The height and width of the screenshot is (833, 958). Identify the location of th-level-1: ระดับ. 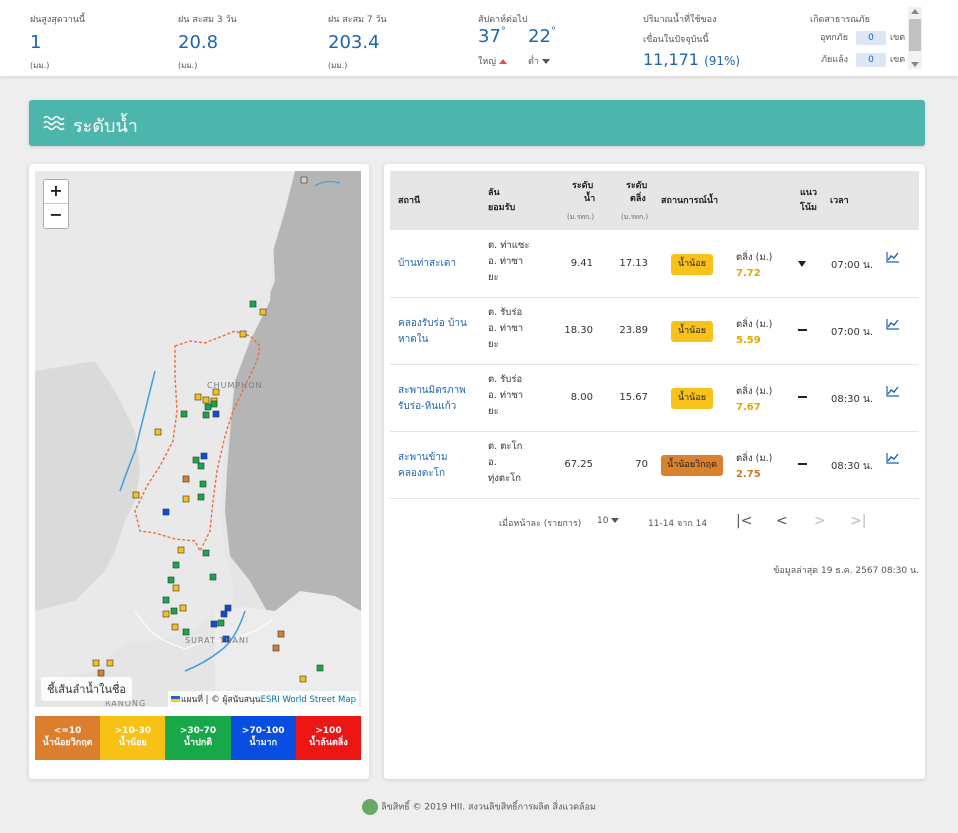
(583, 186).